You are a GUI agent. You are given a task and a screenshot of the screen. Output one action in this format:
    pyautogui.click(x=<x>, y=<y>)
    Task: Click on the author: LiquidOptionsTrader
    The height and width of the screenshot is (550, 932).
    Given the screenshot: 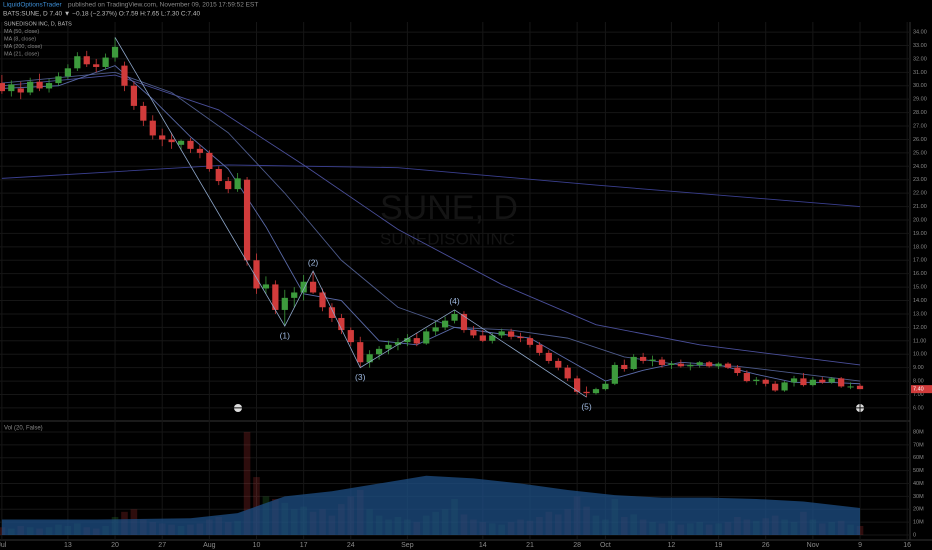 What is the action you would take?
    pyautogui.click(x=32, y=5)
    